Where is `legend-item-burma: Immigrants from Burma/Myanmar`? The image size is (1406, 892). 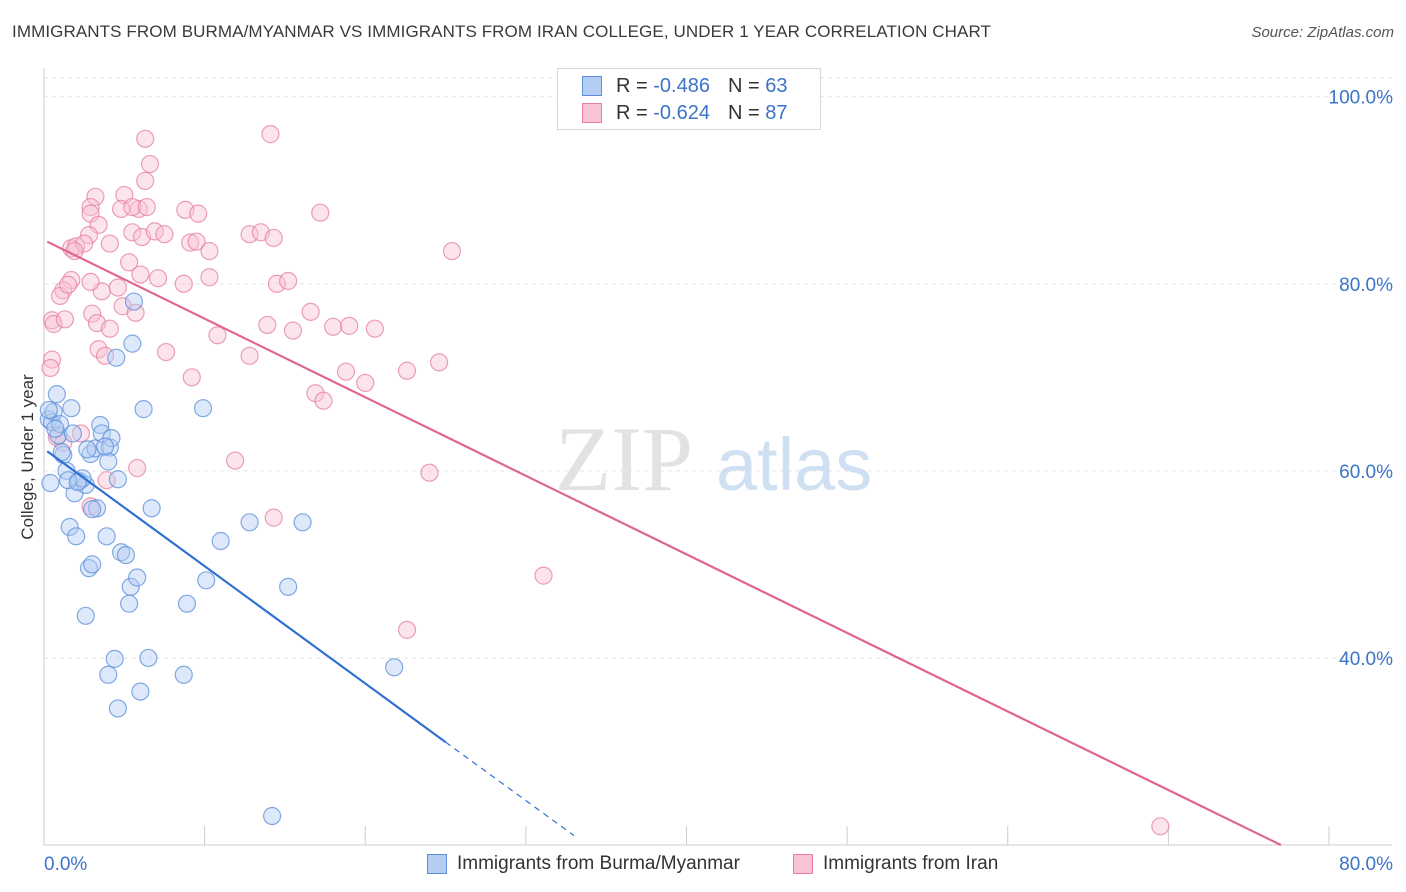
legend-item-burma: Immigrants from Burma/Myanmar is located at coordinates (583, 864).